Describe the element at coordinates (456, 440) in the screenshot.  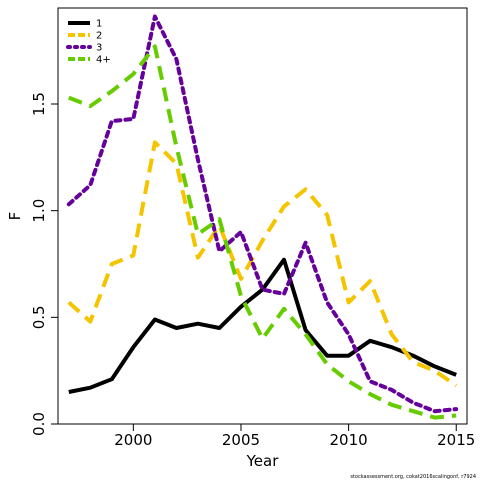
I see `x-tick-label: 2015` at that location.